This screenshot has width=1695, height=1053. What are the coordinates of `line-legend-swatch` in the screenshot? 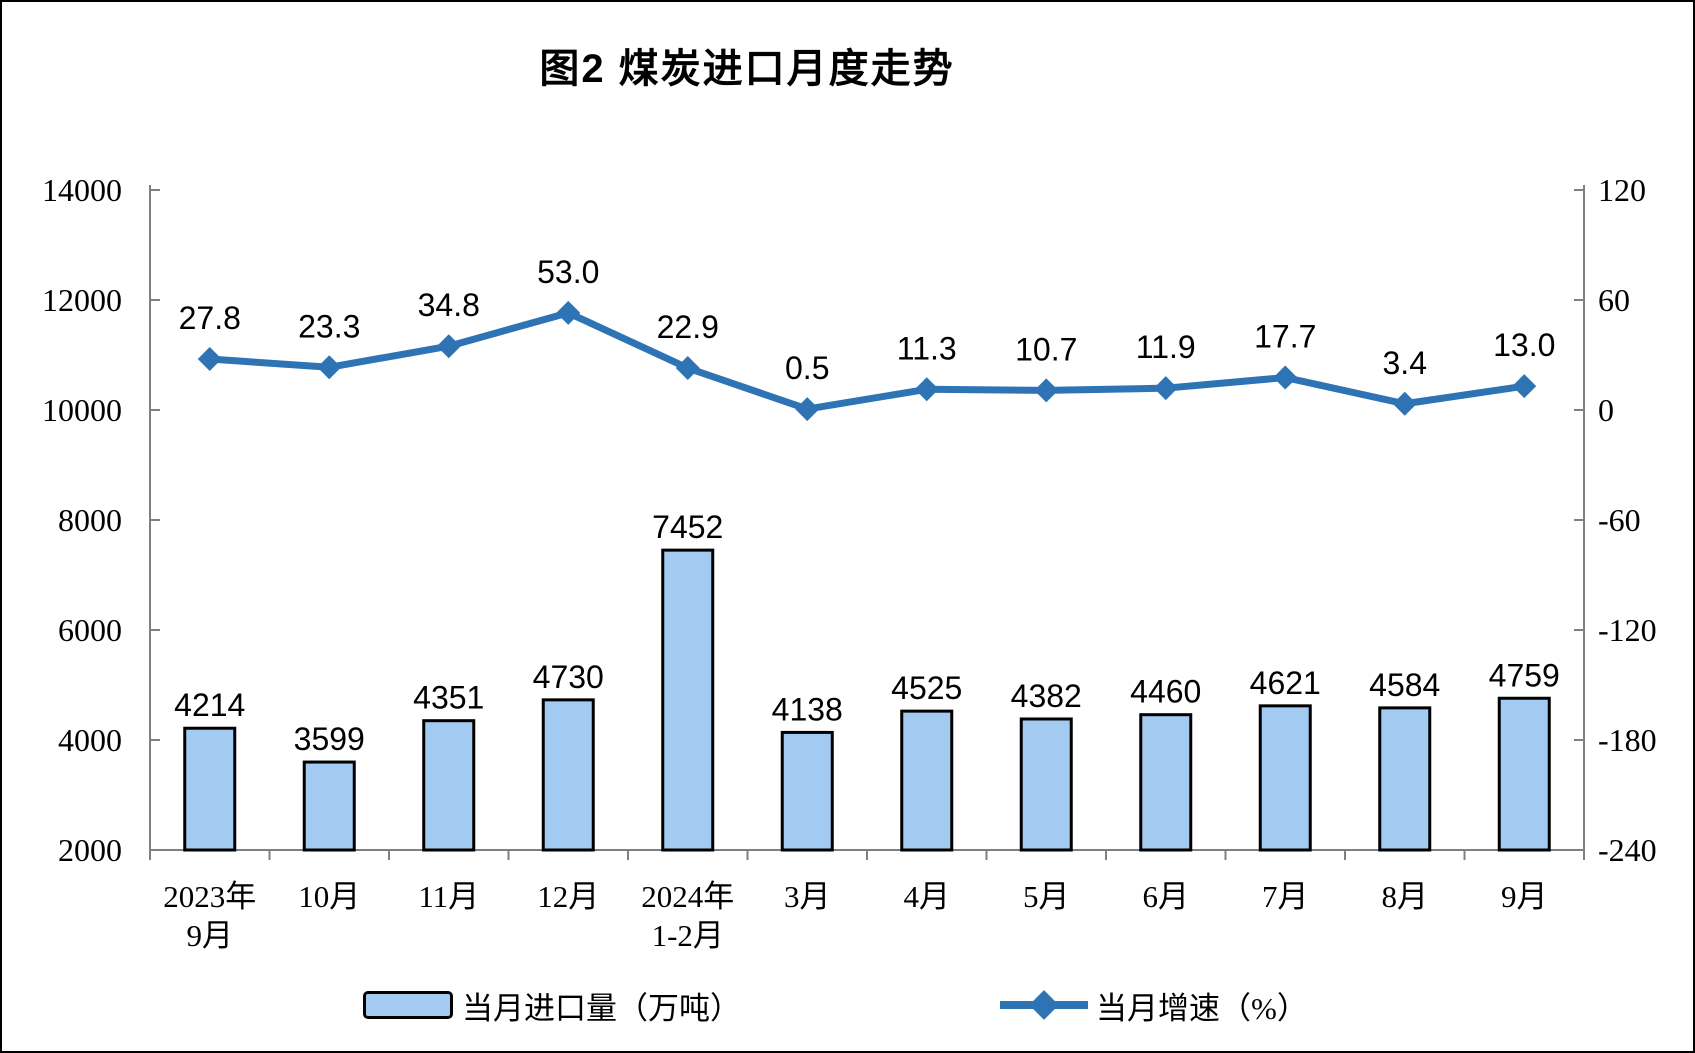 It's located at (1044, 1005).